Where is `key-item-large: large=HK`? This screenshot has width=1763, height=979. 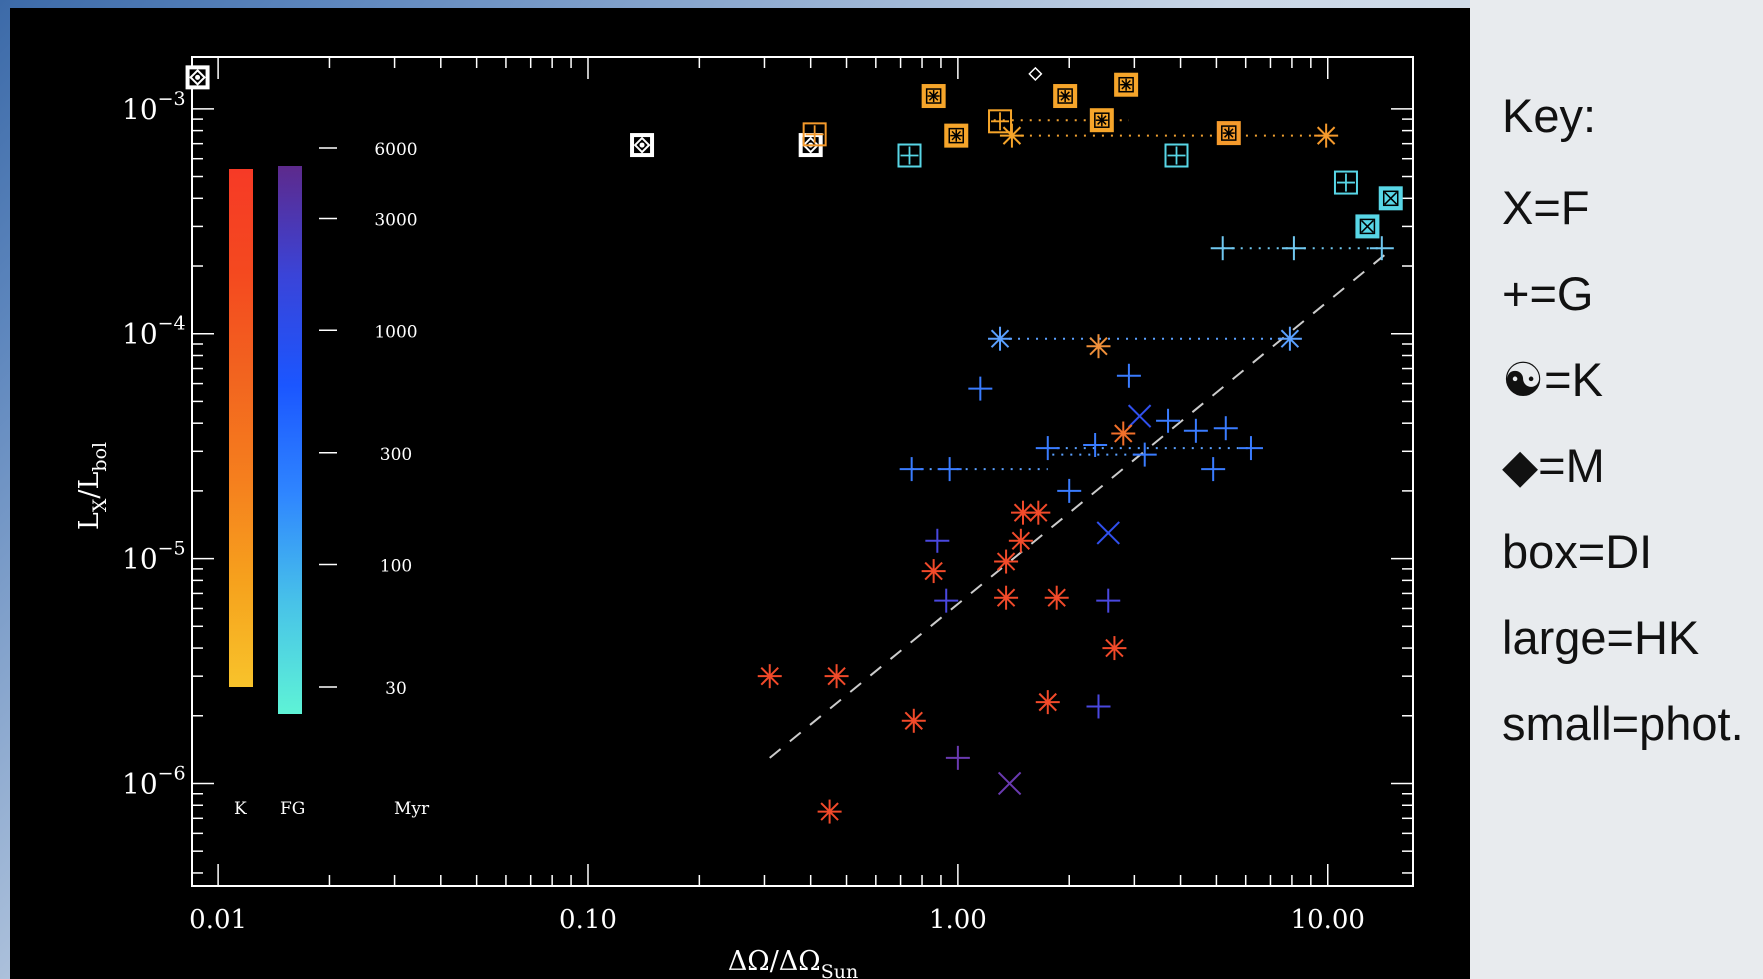
key-item-large: large=HK is located at coordinates (1601, 637).